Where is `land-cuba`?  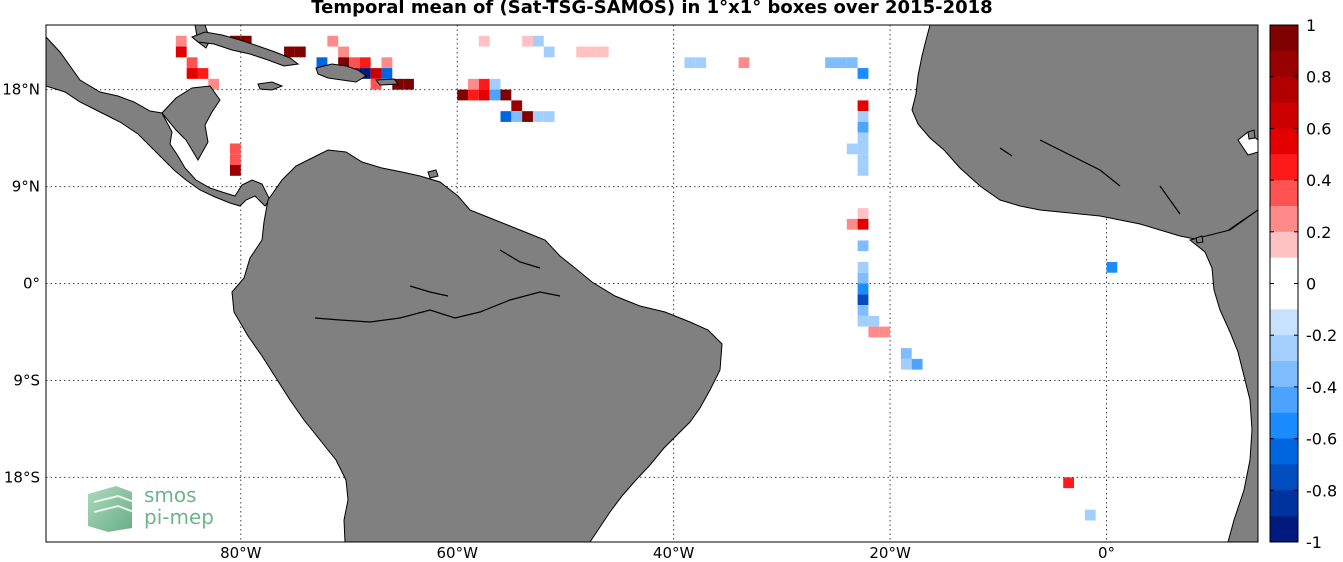
land-cuba is located at coordinates (245, 49).